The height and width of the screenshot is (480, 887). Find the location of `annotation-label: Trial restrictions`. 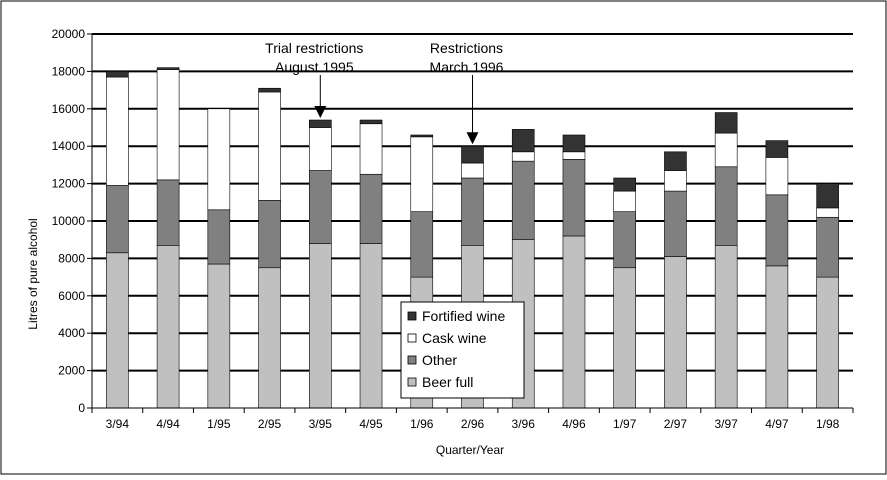

annotation-label: Trial restrictions is located at coordinates (314, 48).